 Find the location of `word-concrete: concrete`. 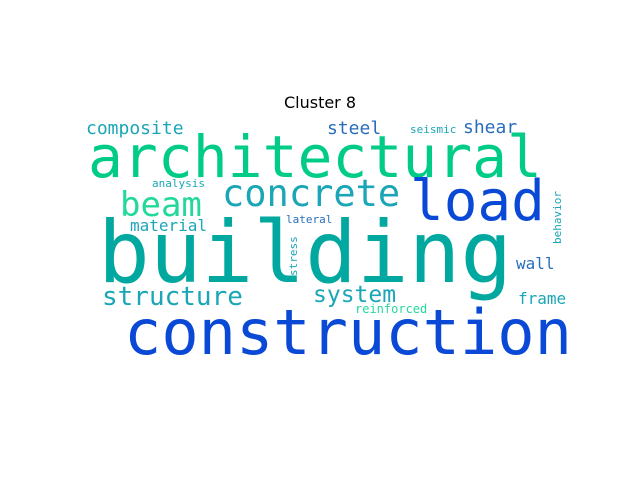

word-concrete: concrete is located at coordinates (311, 193).